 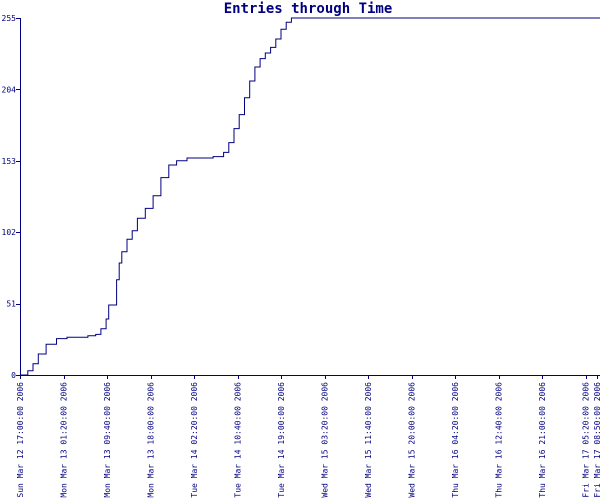 I want to click on x-tick-label: Tue Mar 14 19:00:00 2006, so click(x=281, y=440).